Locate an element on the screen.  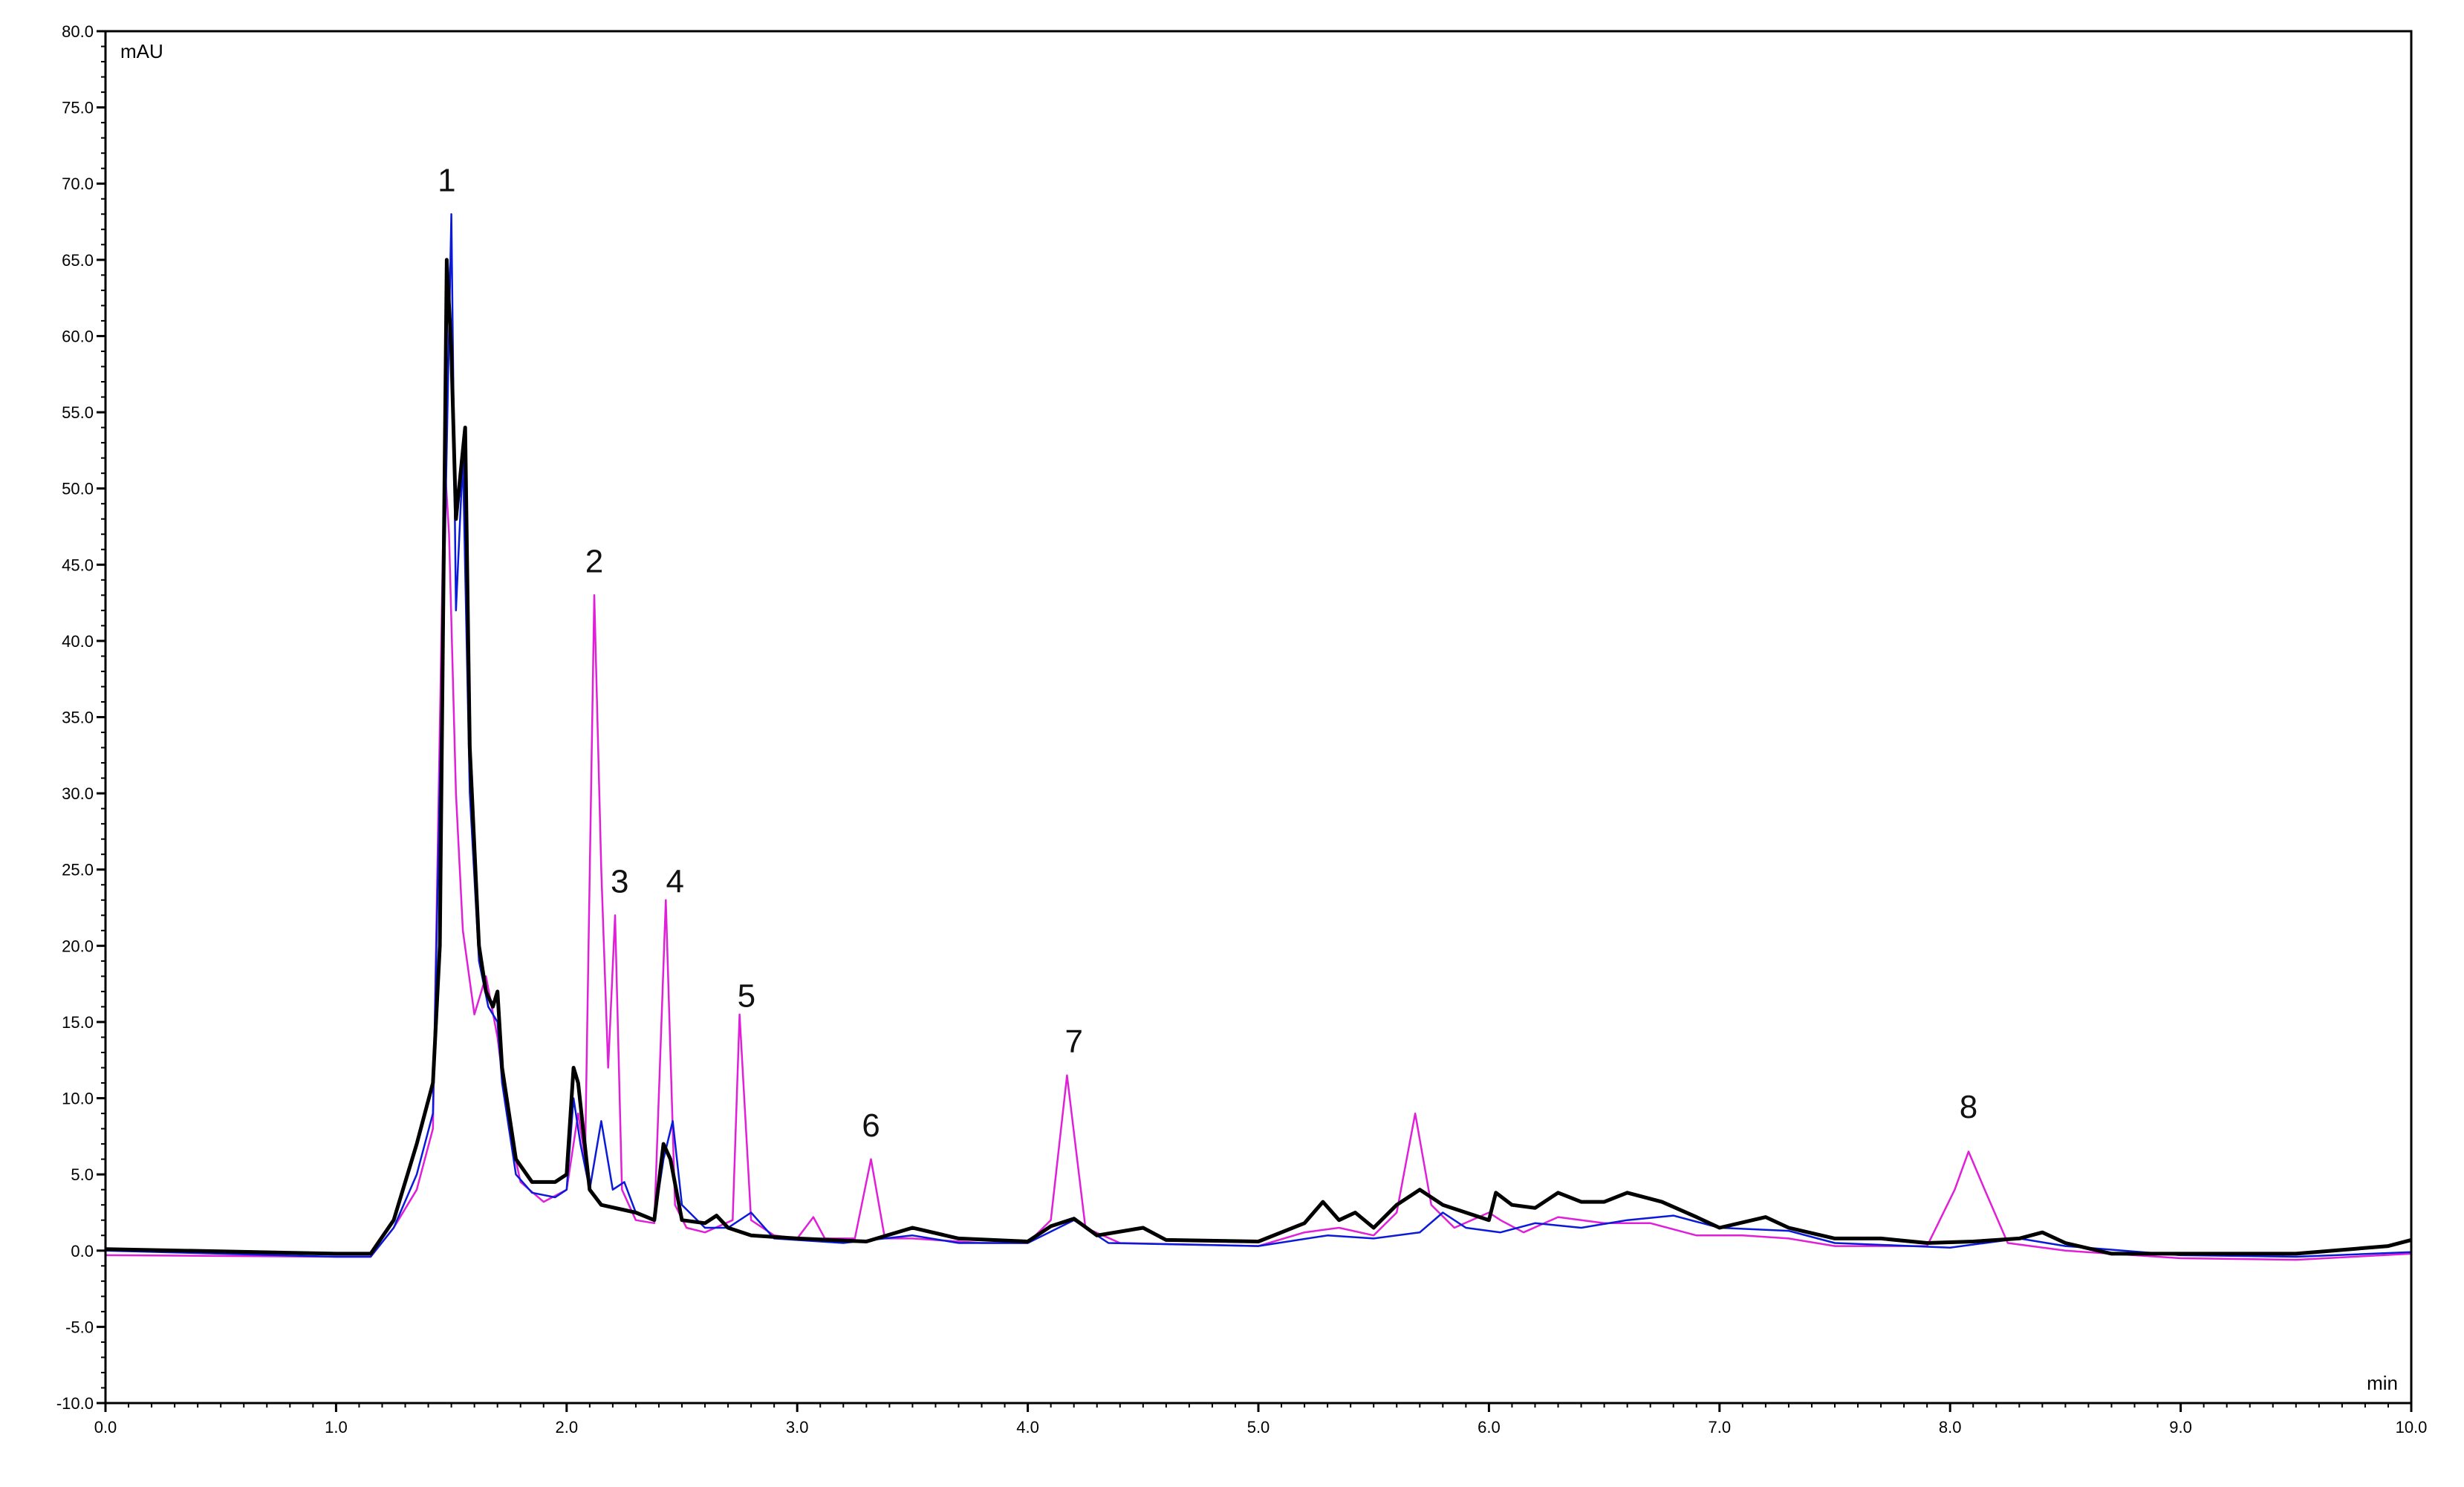
y-tick-label: -5.0 is located at coordinates (79, 1327).